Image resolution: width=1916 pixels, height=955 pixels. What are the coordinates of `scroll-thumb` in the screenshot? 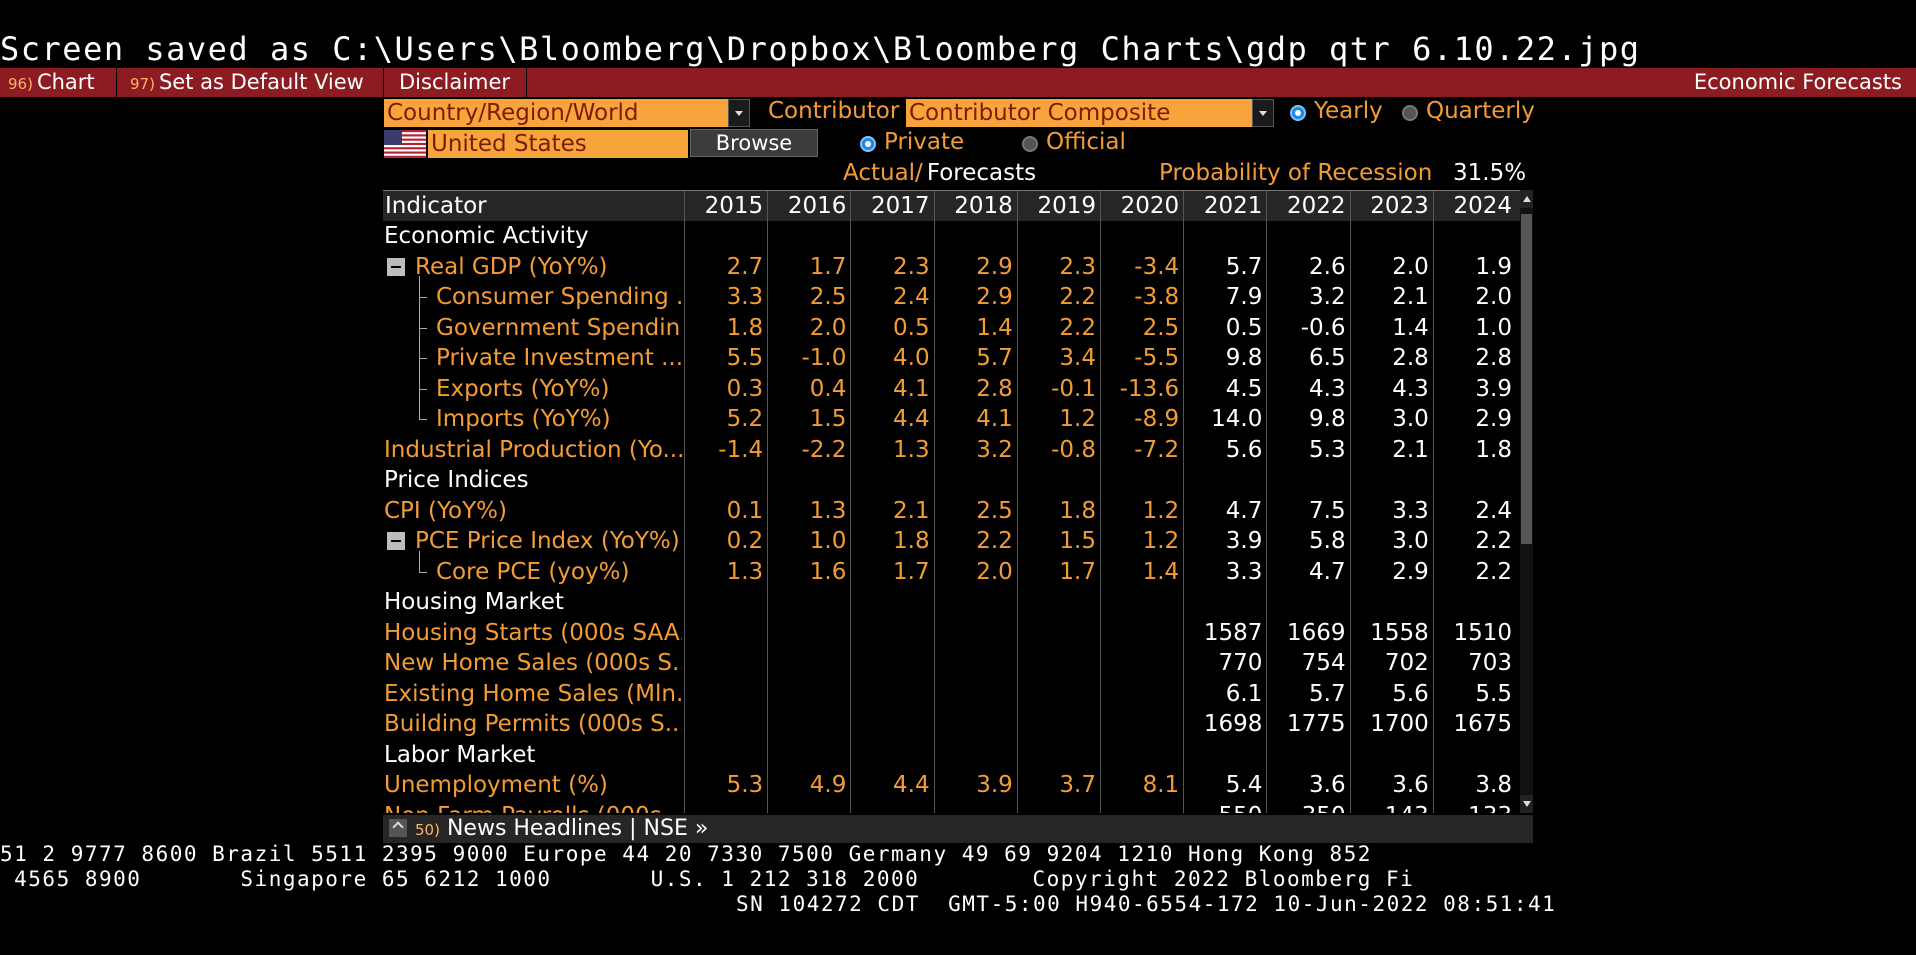 It's located at (1526, 379).